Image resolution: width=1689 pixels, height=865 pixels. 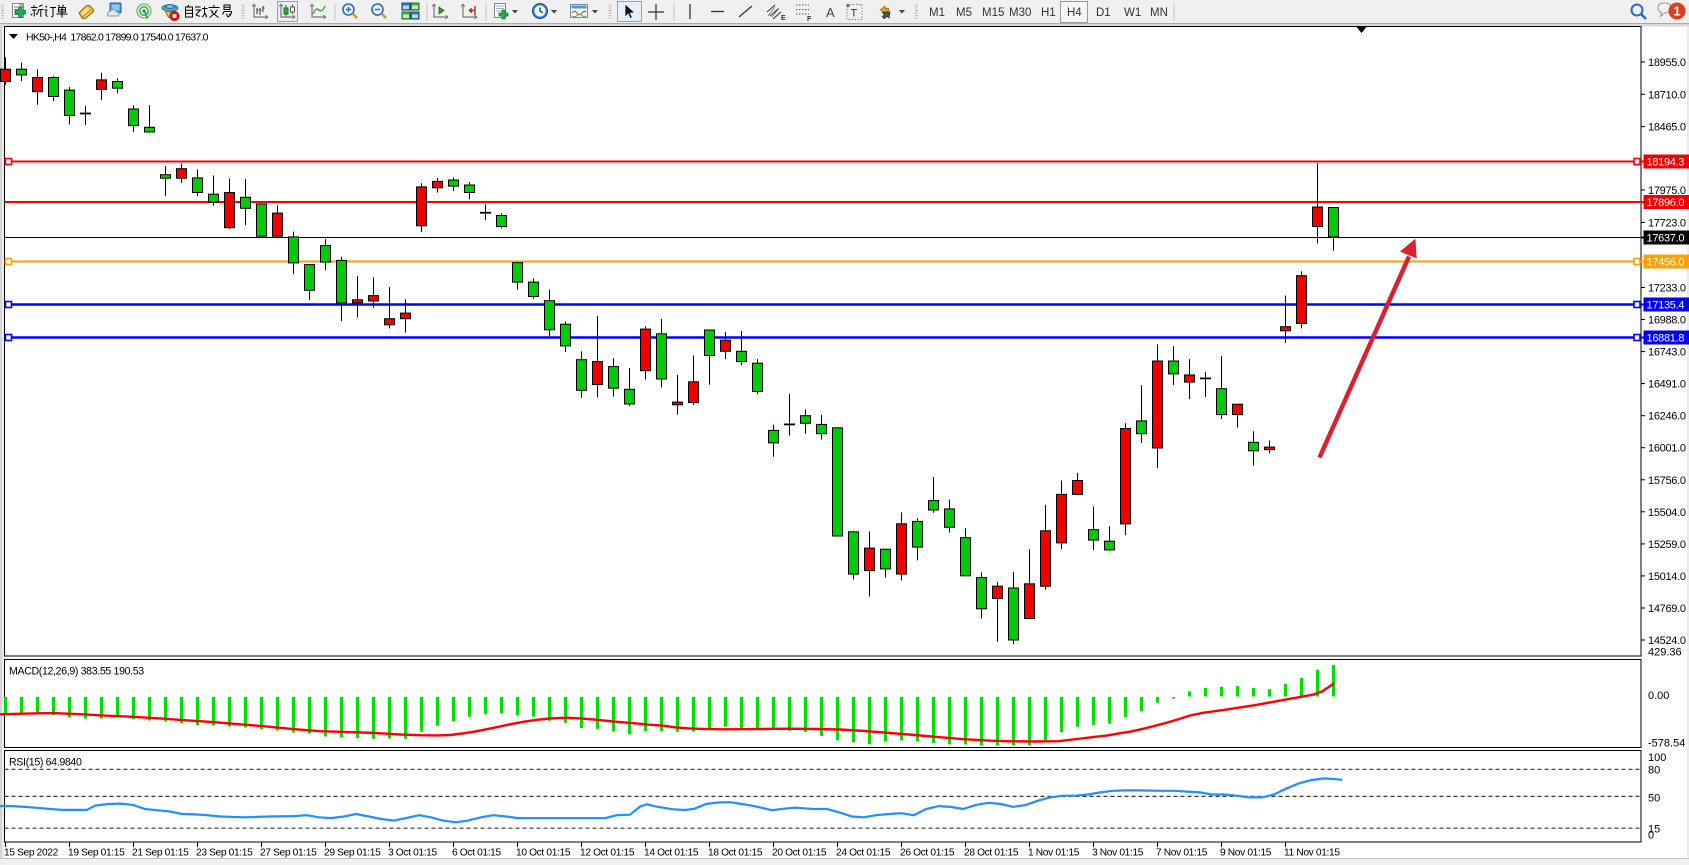 What do you see at coordinates (1667, 353) in the screenshot?
I see `svg-text: 16743.0` at bounding box center [1667, 353].